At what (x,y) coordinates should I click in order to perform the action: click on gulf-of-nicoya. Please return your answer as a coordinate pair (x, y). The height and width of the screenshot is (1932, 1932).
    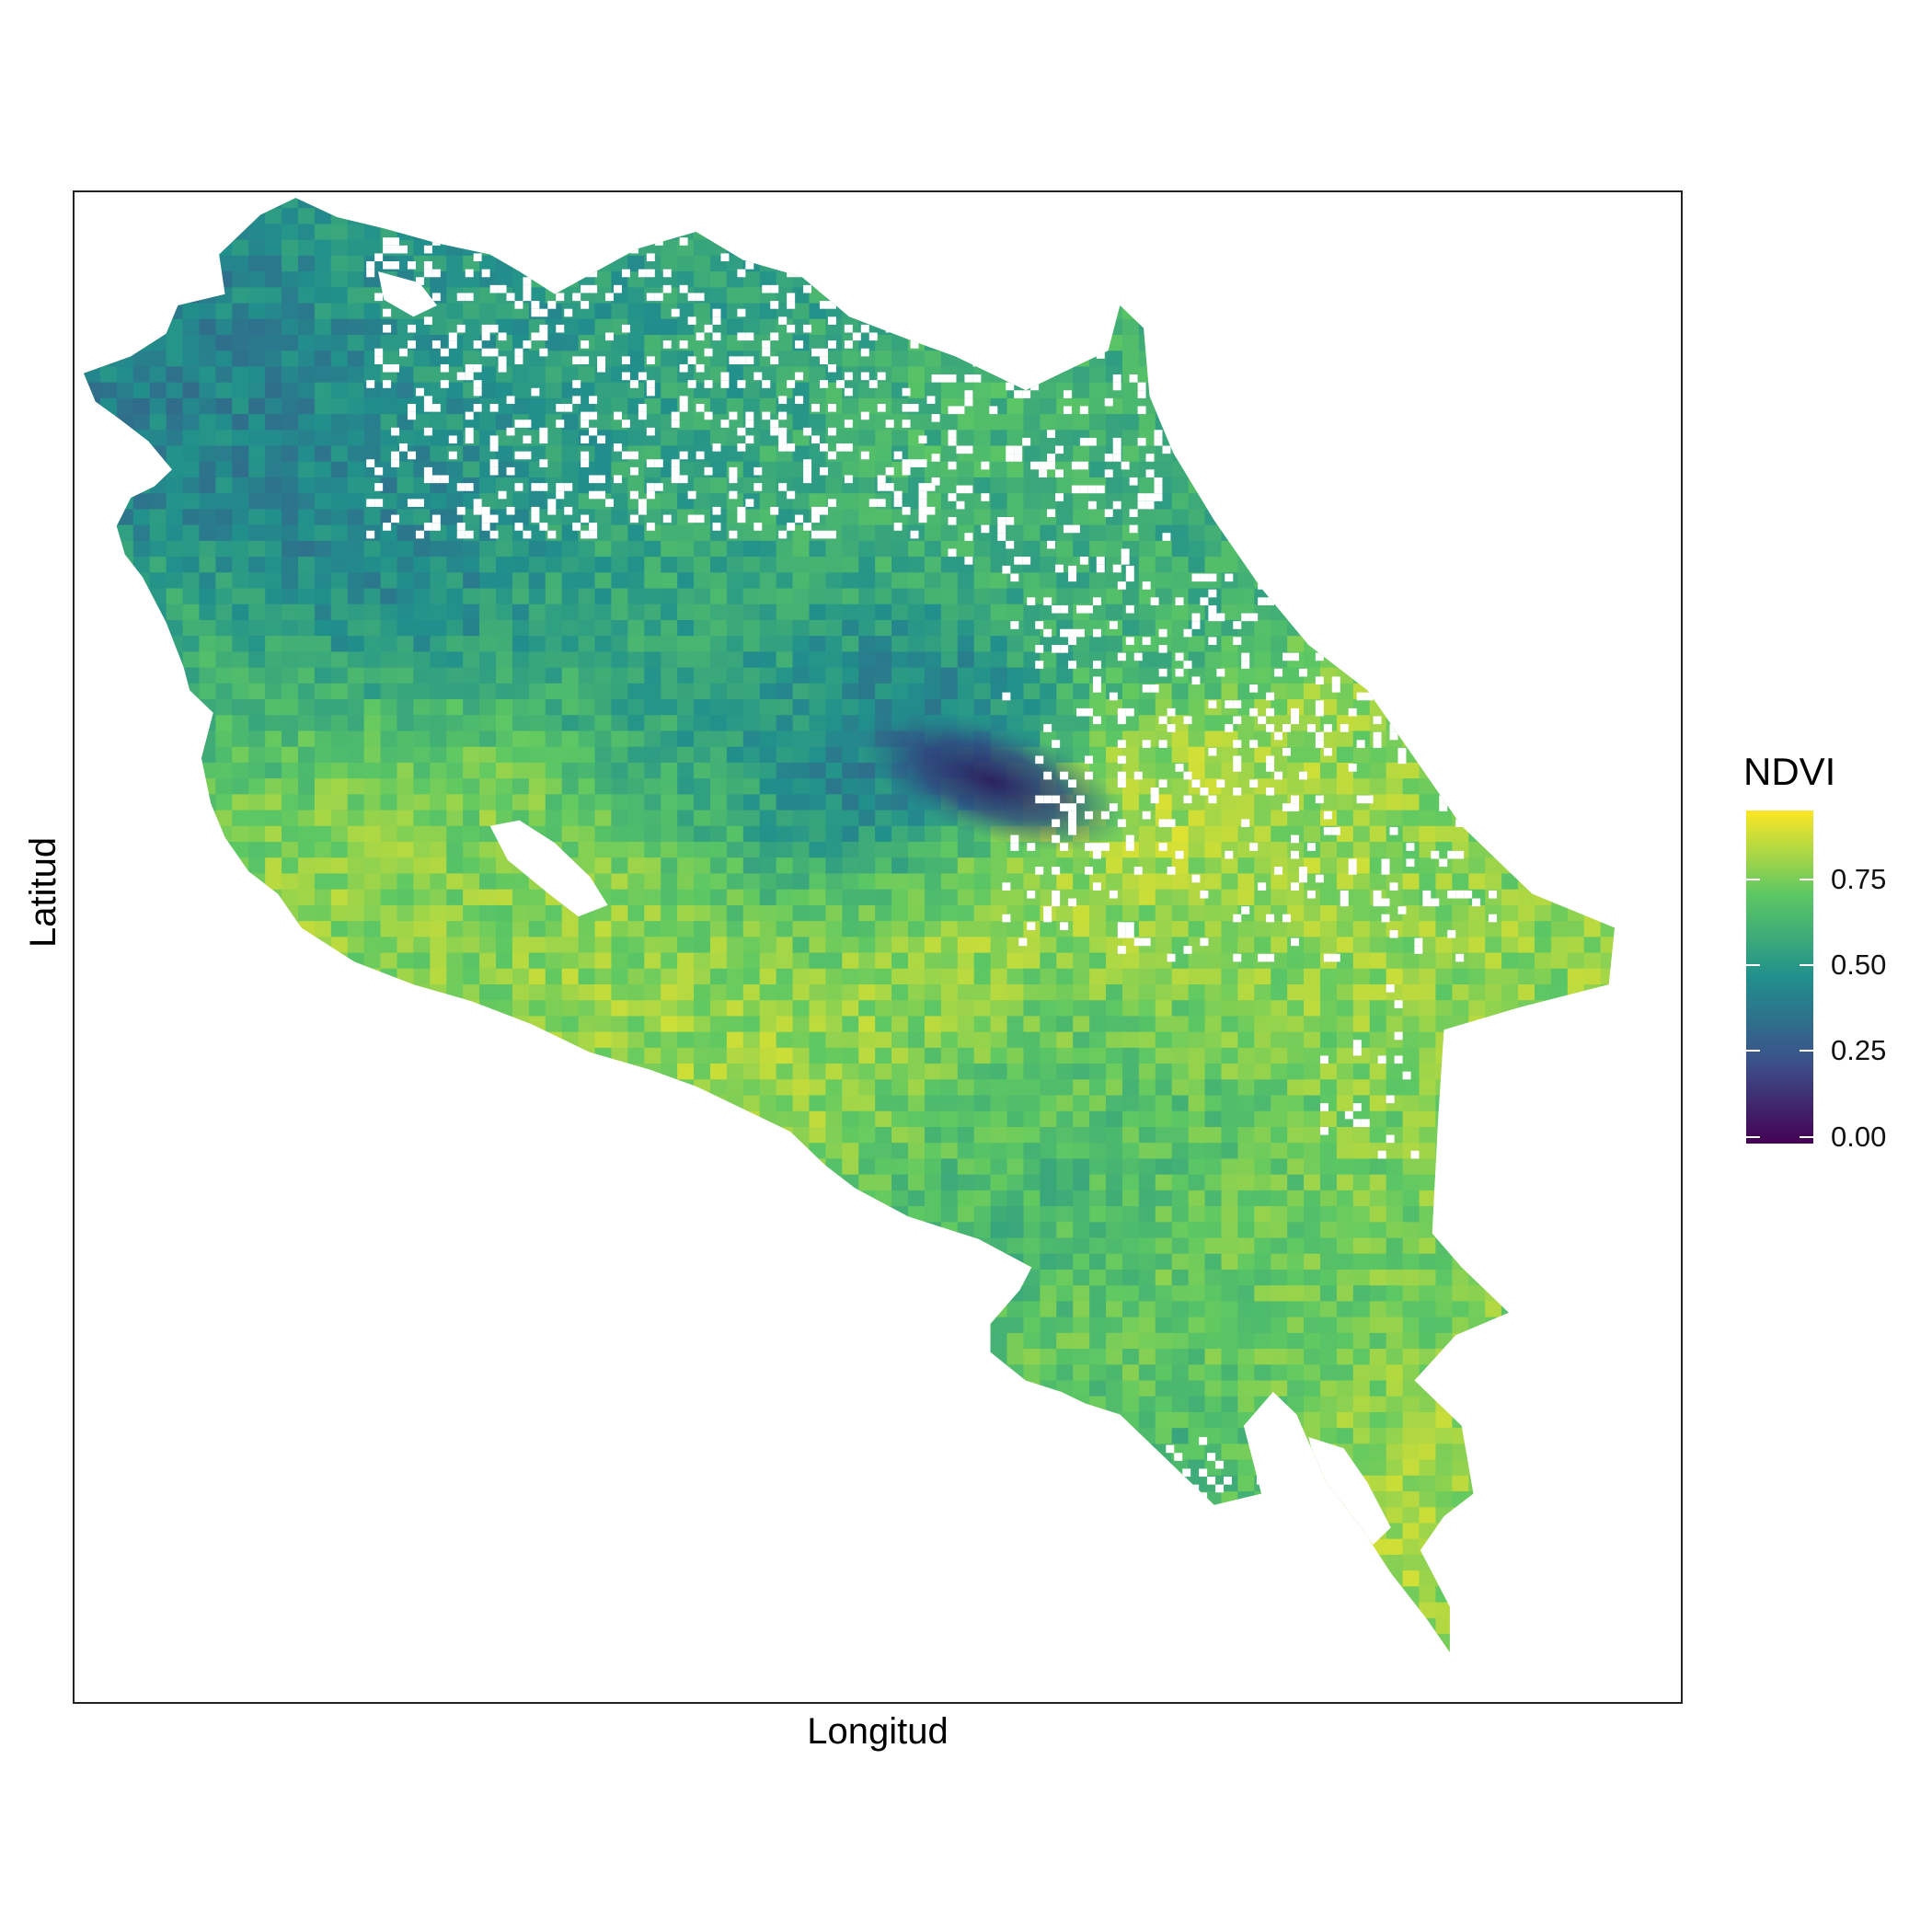
    Looking at the image, I should click on (548, 868).